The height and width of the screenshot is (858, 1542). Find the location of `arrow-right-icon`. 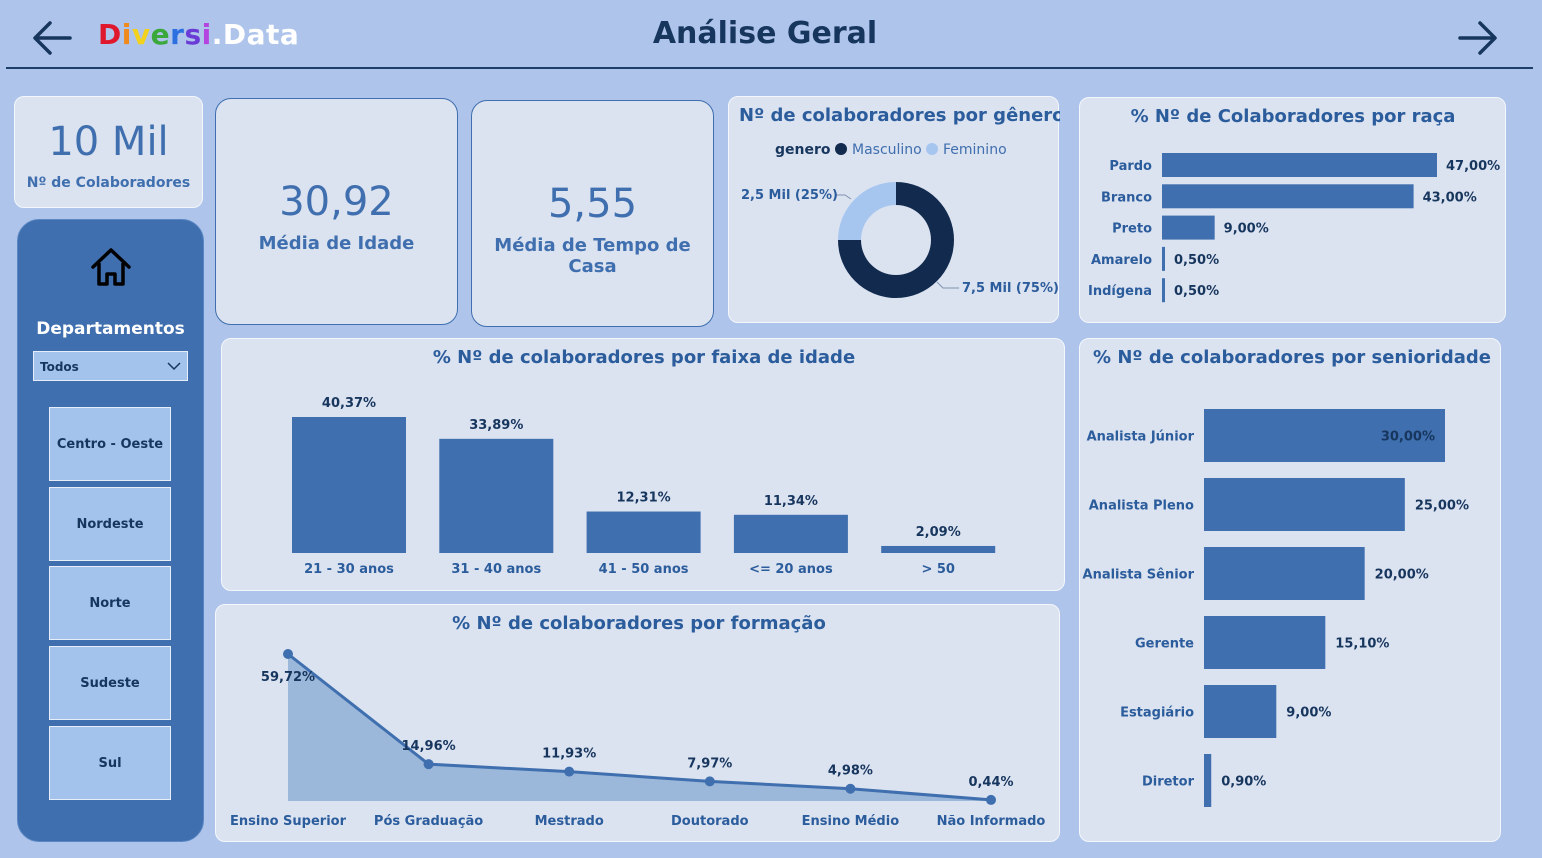

arrow-right-icon is located at coordinates (1478, 38).